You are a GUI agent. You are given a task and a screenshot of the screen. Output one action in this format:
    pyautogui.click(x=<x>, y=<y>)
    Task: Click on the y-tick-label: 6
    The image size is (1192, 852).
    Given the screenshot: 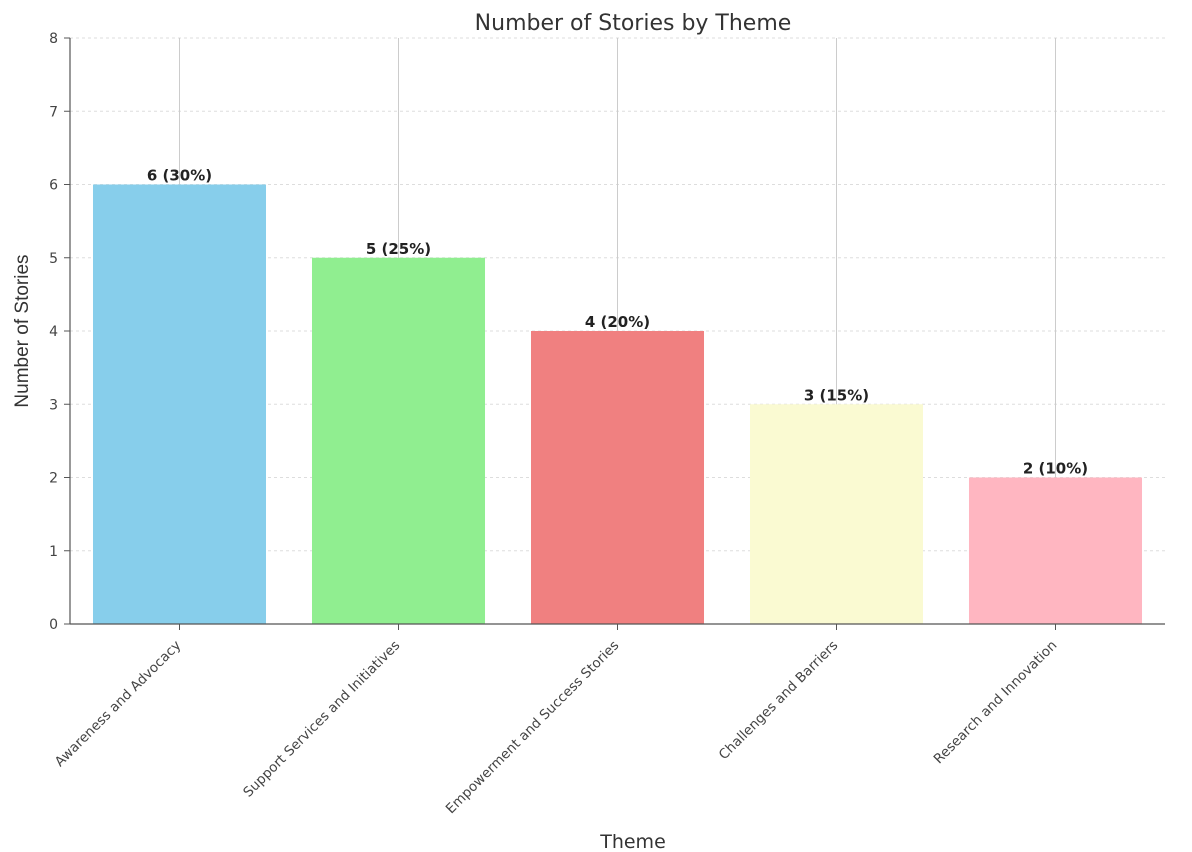 What is the action you would take?
    pyautogui.click(x=53, y=186)
    